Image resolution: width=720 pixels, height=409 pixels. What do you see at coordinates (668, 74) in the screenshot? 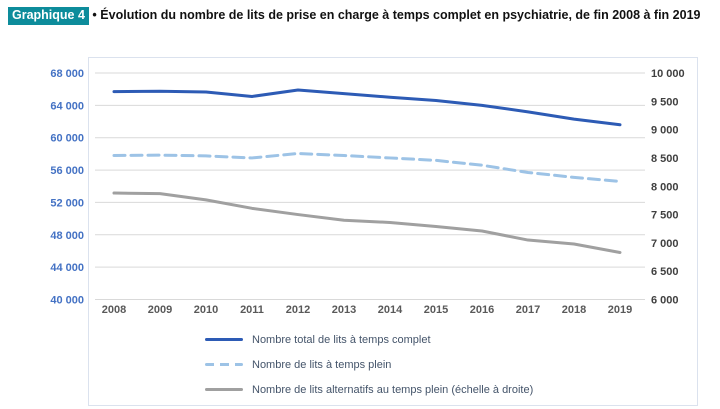
I see `right-axis-tick: 10 000` at bounding box center [668, 74].